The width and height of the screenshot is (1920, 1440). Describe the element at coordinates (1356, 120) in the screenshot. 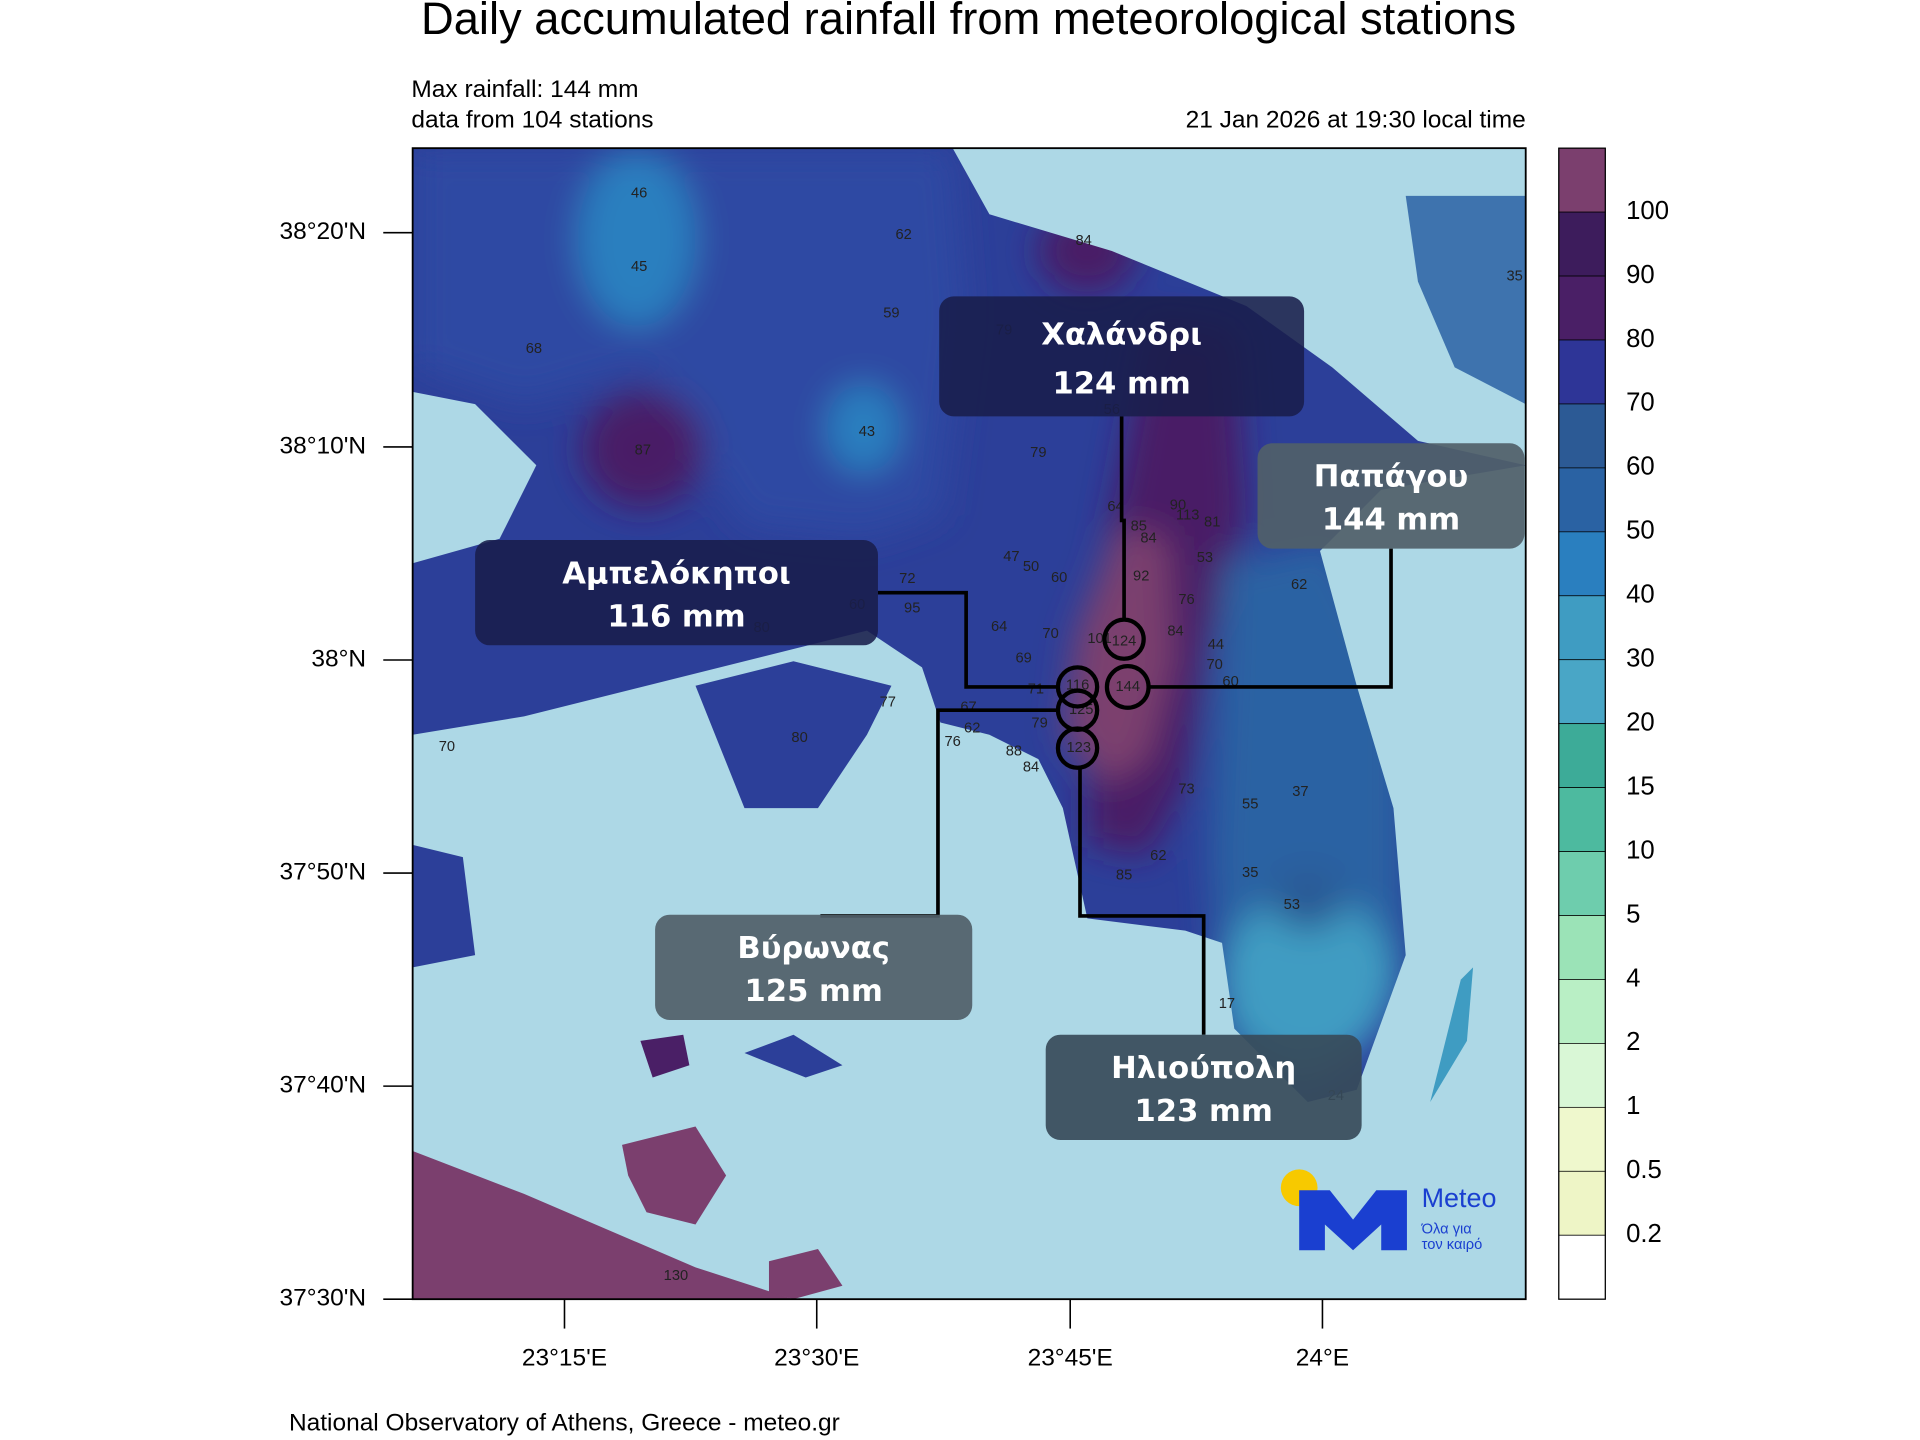

I see `info-time: 21 Jan 2026 at 19:30 local time` at that location.